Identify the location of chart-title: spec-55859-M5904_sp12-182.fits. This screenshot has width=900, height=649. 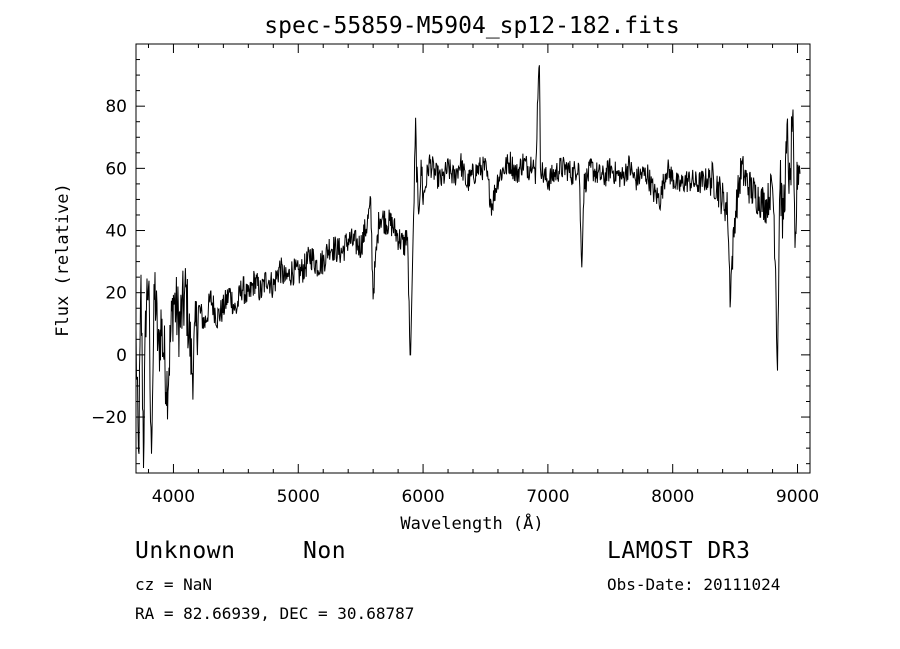
(471, 26).